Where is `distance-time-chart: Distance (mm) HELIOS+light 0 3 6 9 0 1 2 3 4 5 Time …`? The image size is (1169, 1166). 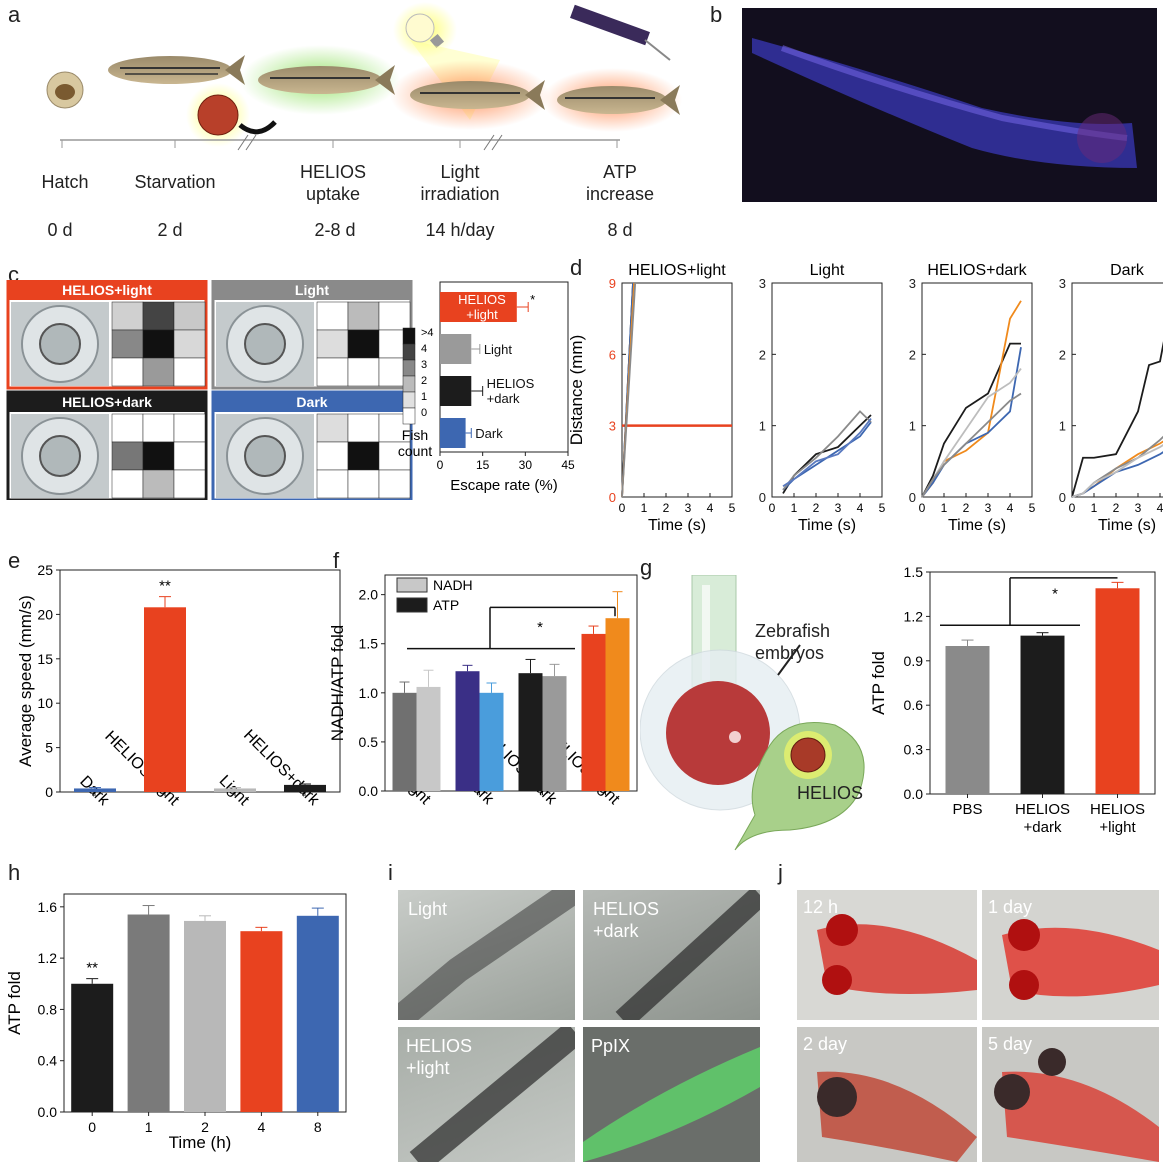 distance-time-chart: Distance (mm) HELIOS+light 0 3 6 9 0 1 2 3 4 5 Time … is located at coordinates (865, 398).